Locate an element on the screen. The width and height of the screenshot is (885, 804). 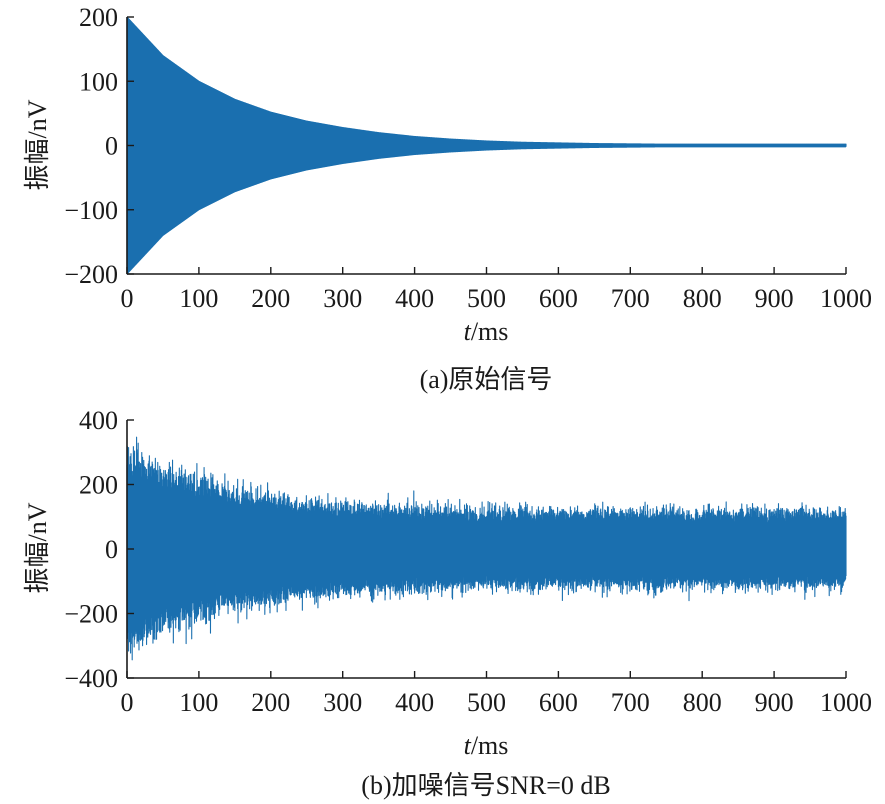
panel-a-x-tick-label: 900 is located at coordinates (774, 298).